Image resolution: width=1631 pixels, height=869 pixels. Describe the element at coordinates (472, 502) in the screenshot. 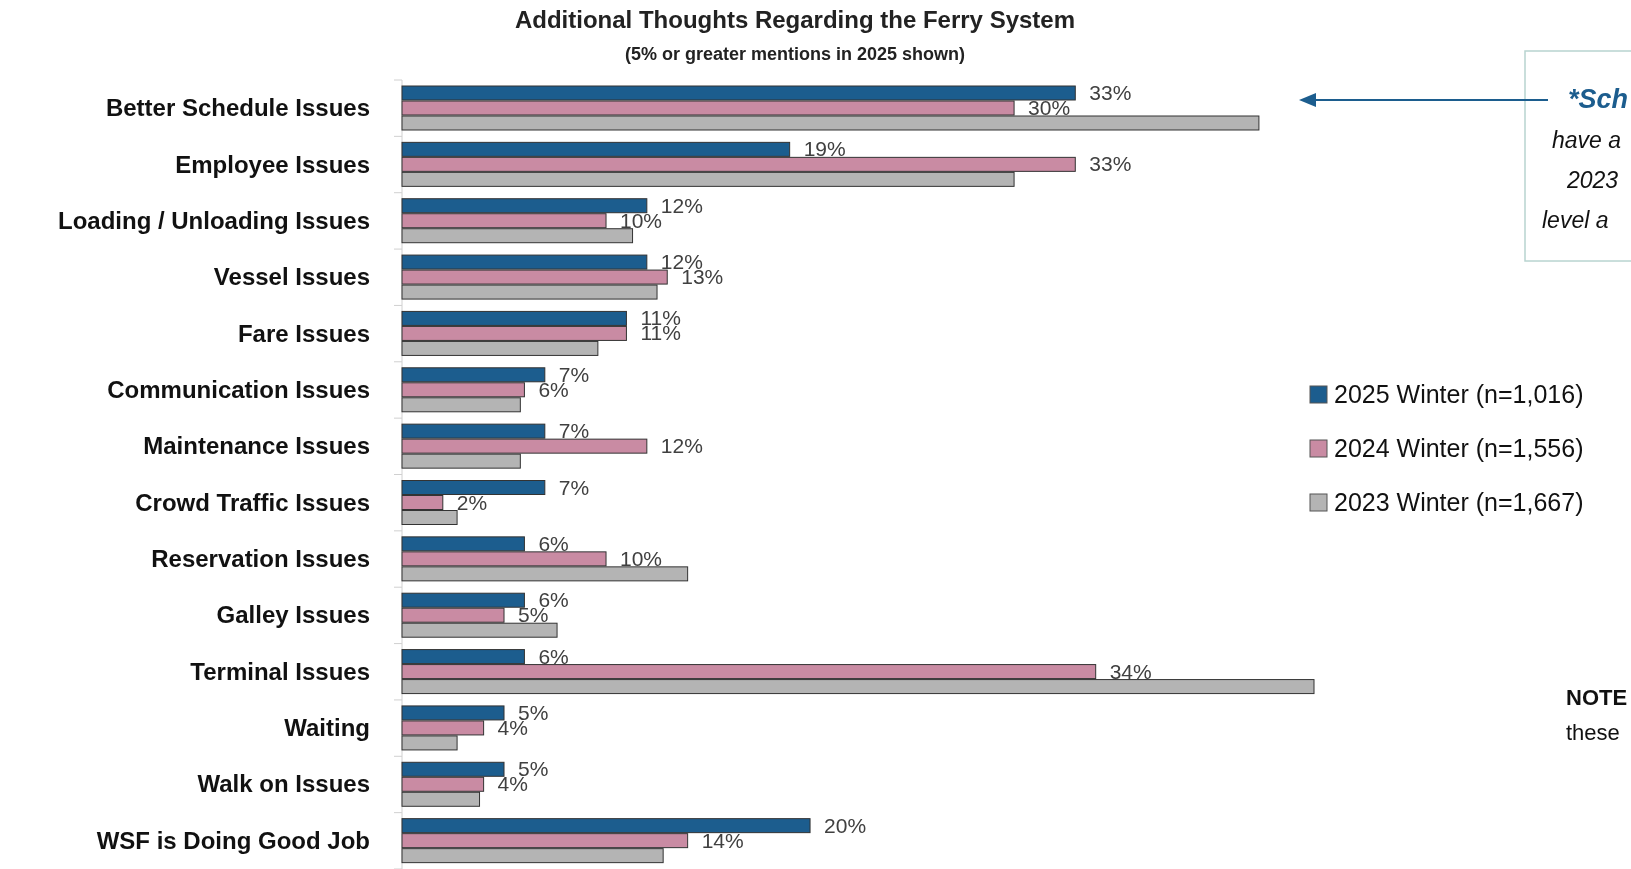

I see `data-label: 2%` at that location.